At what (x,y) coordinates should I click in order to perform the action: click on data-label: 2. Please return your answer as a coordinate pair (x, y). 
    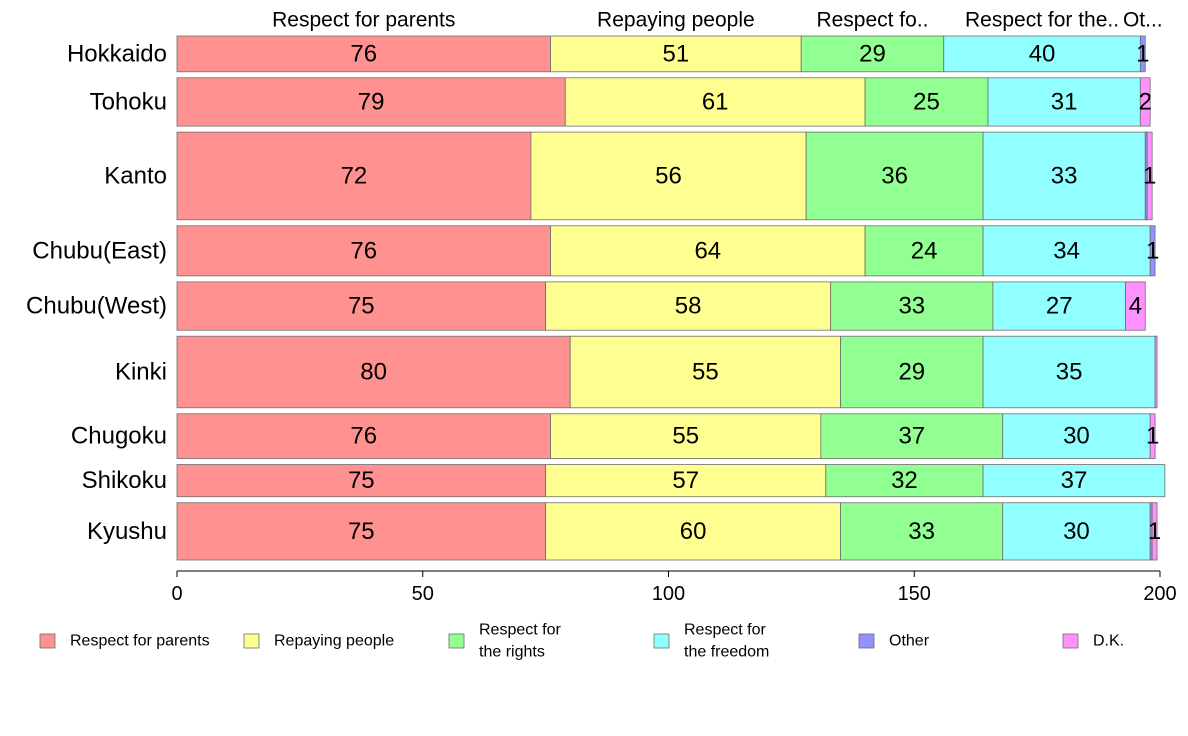
    Looking at the image, I should click on (1145, 101).